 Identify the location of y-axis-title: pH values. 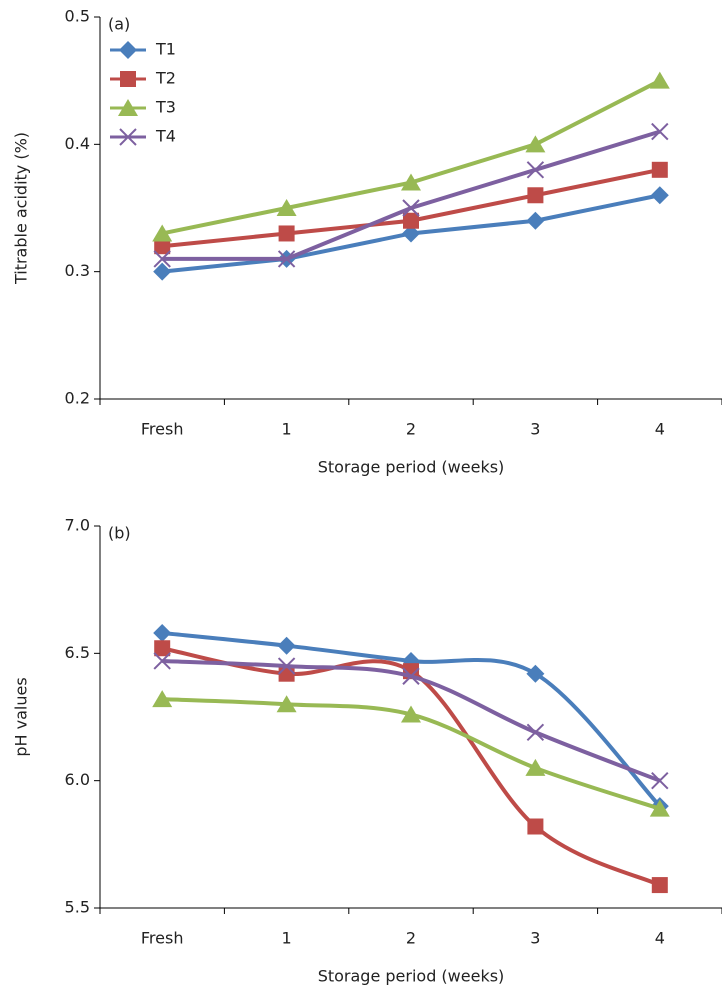
(21, 716).